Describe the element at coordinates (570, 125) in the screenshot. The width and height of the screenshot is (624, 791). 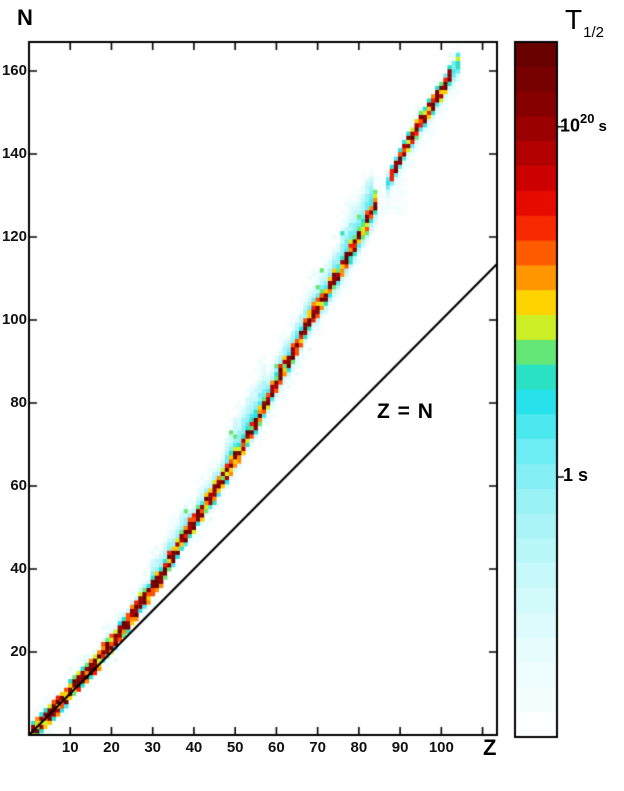
I see `colorbar-tick-top-base: 10` at that location.